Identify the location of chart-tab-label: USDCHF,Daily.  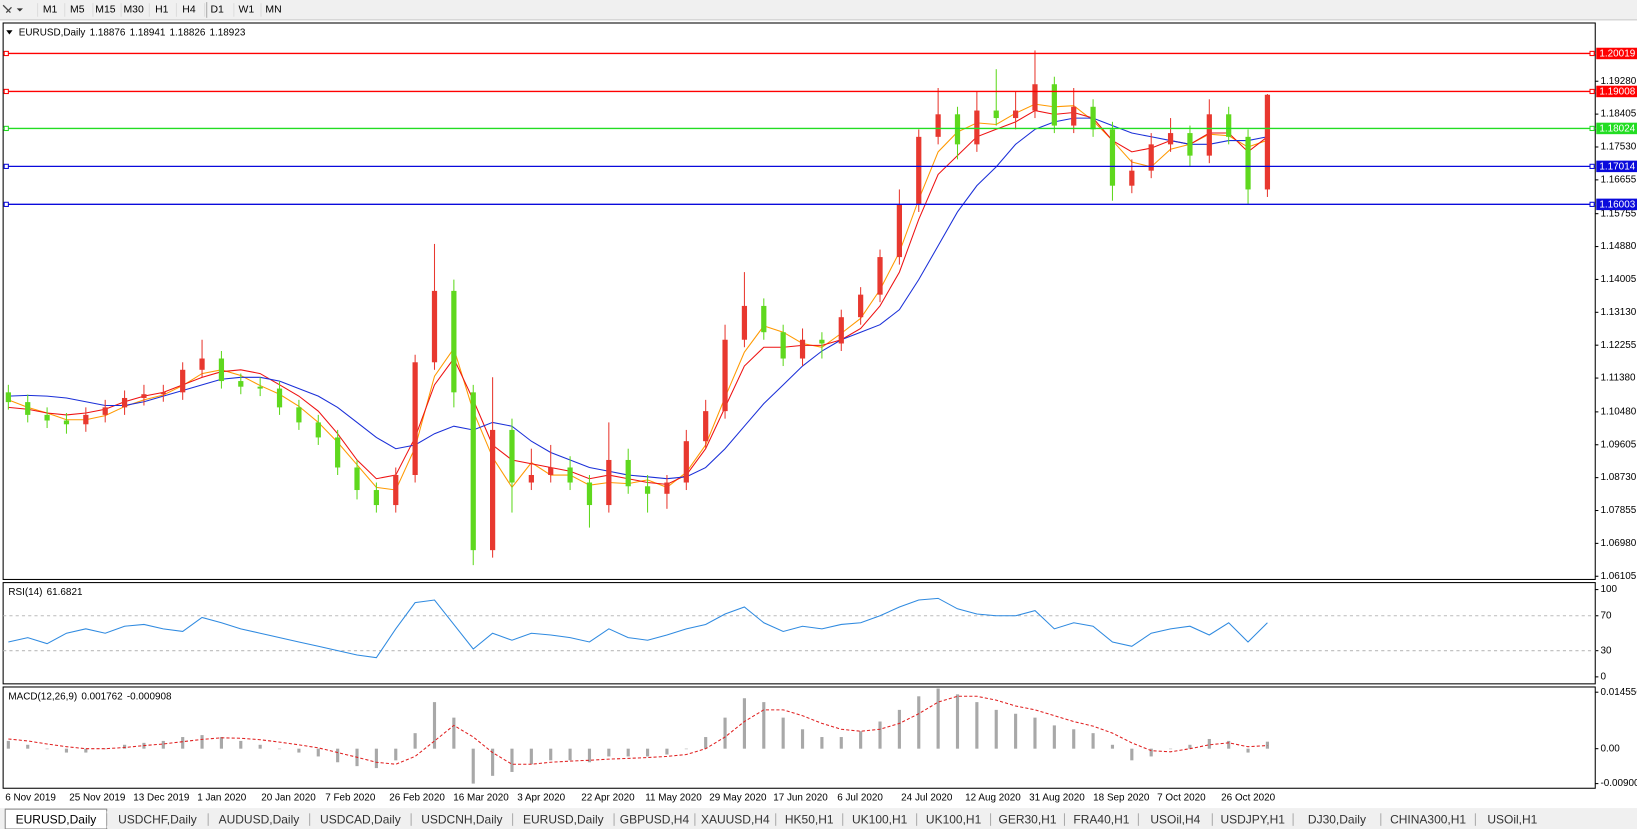
(157, 819).